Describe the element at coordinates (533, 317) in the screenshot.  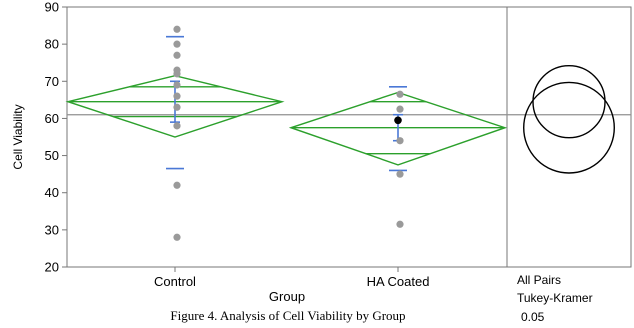
I see `comparison-label-alpha: 0.05` at that location.